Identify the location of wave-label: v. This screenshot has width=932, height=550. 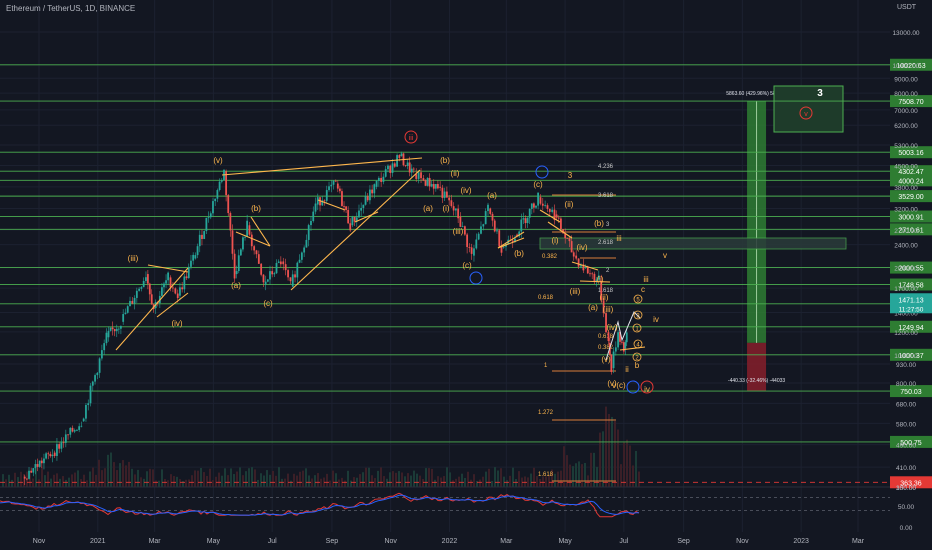
(614, 385).